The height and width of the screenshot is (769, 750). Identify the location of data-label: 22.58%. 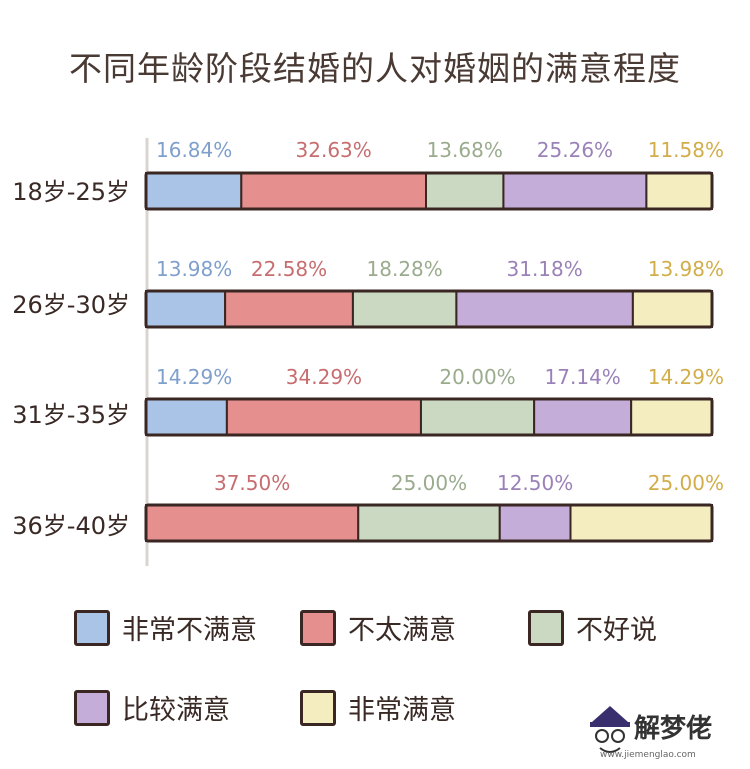
(289, 269).